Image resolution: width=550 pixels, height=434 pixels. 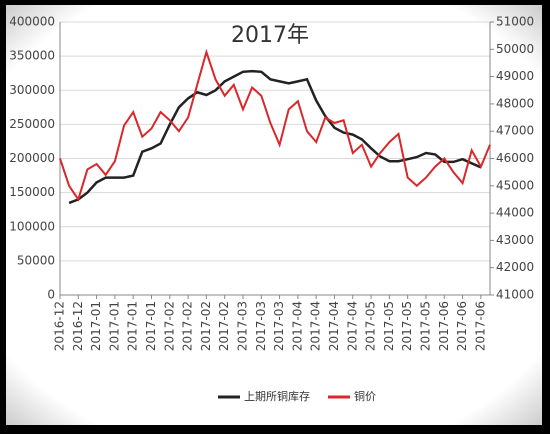 What do you see at coordinates (515, 131) in the screenshot?
I see `y2-tick-label: 47000` at bounding box center [515, 131].